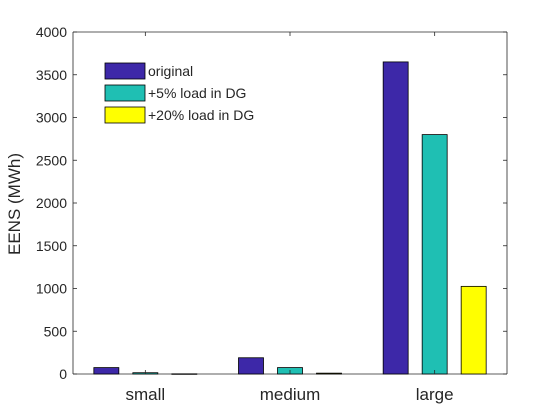 This screenshot has width=560, height=420. What do you see at coordinates (51, 118) in the screenshot?
I see `y-tick-label: 3000` at bounding box center [51, 118].